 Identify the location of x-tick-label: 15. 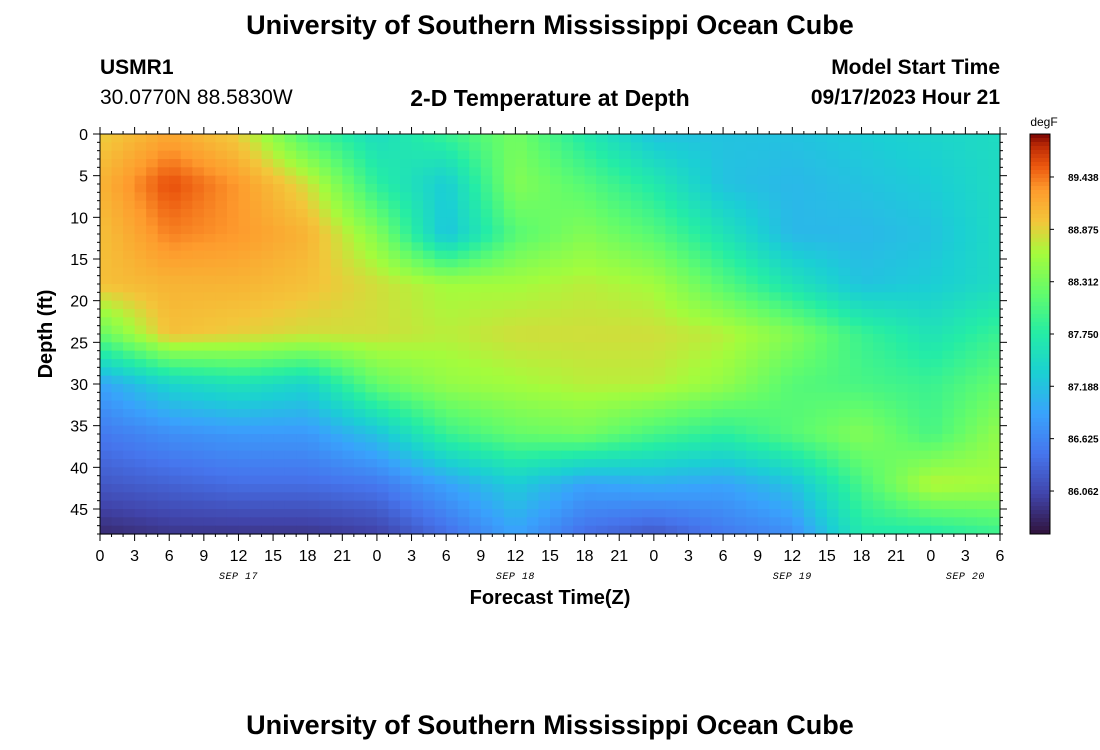
(827, 556).